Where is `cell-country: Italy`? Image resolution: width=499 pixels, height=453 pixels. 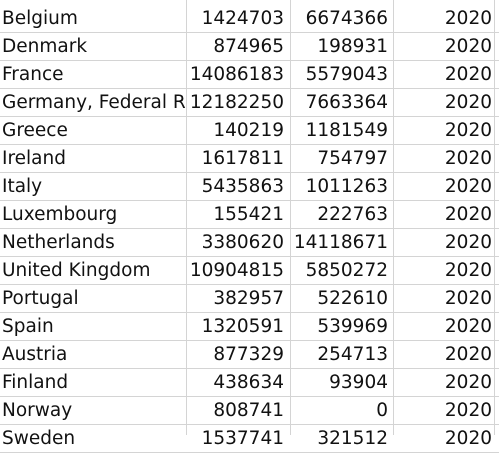 cell-country: Italy is located at coordinates (22, 186).